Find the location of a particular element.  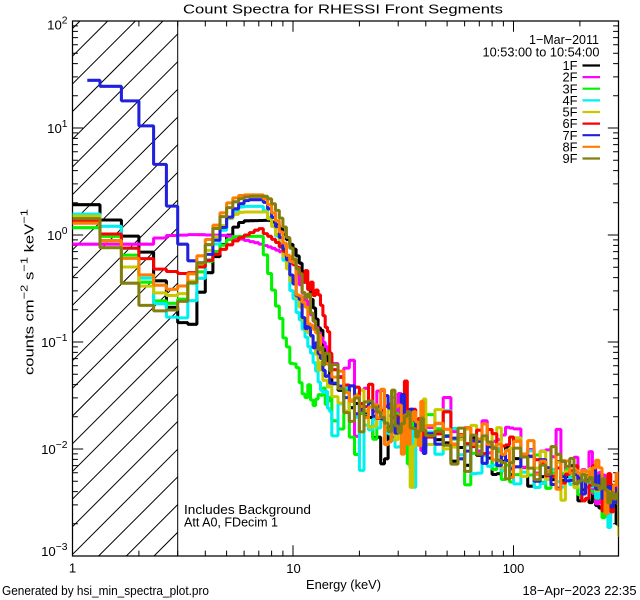

svg-text: 10 is located at coordinates (293, 568).